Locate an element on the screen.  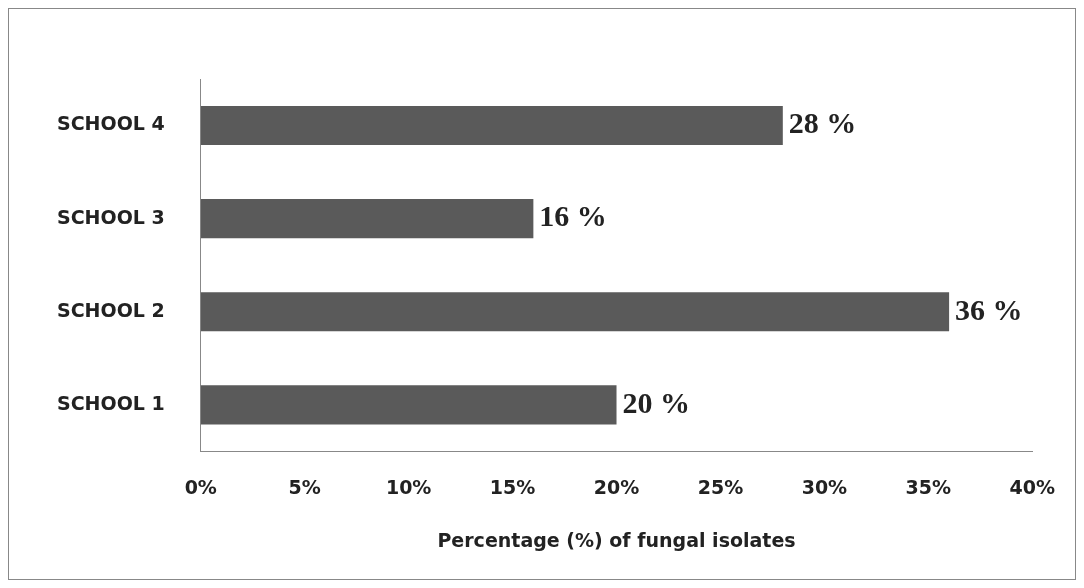
x-tick-label: 10% is located at coordinates (408, 486).